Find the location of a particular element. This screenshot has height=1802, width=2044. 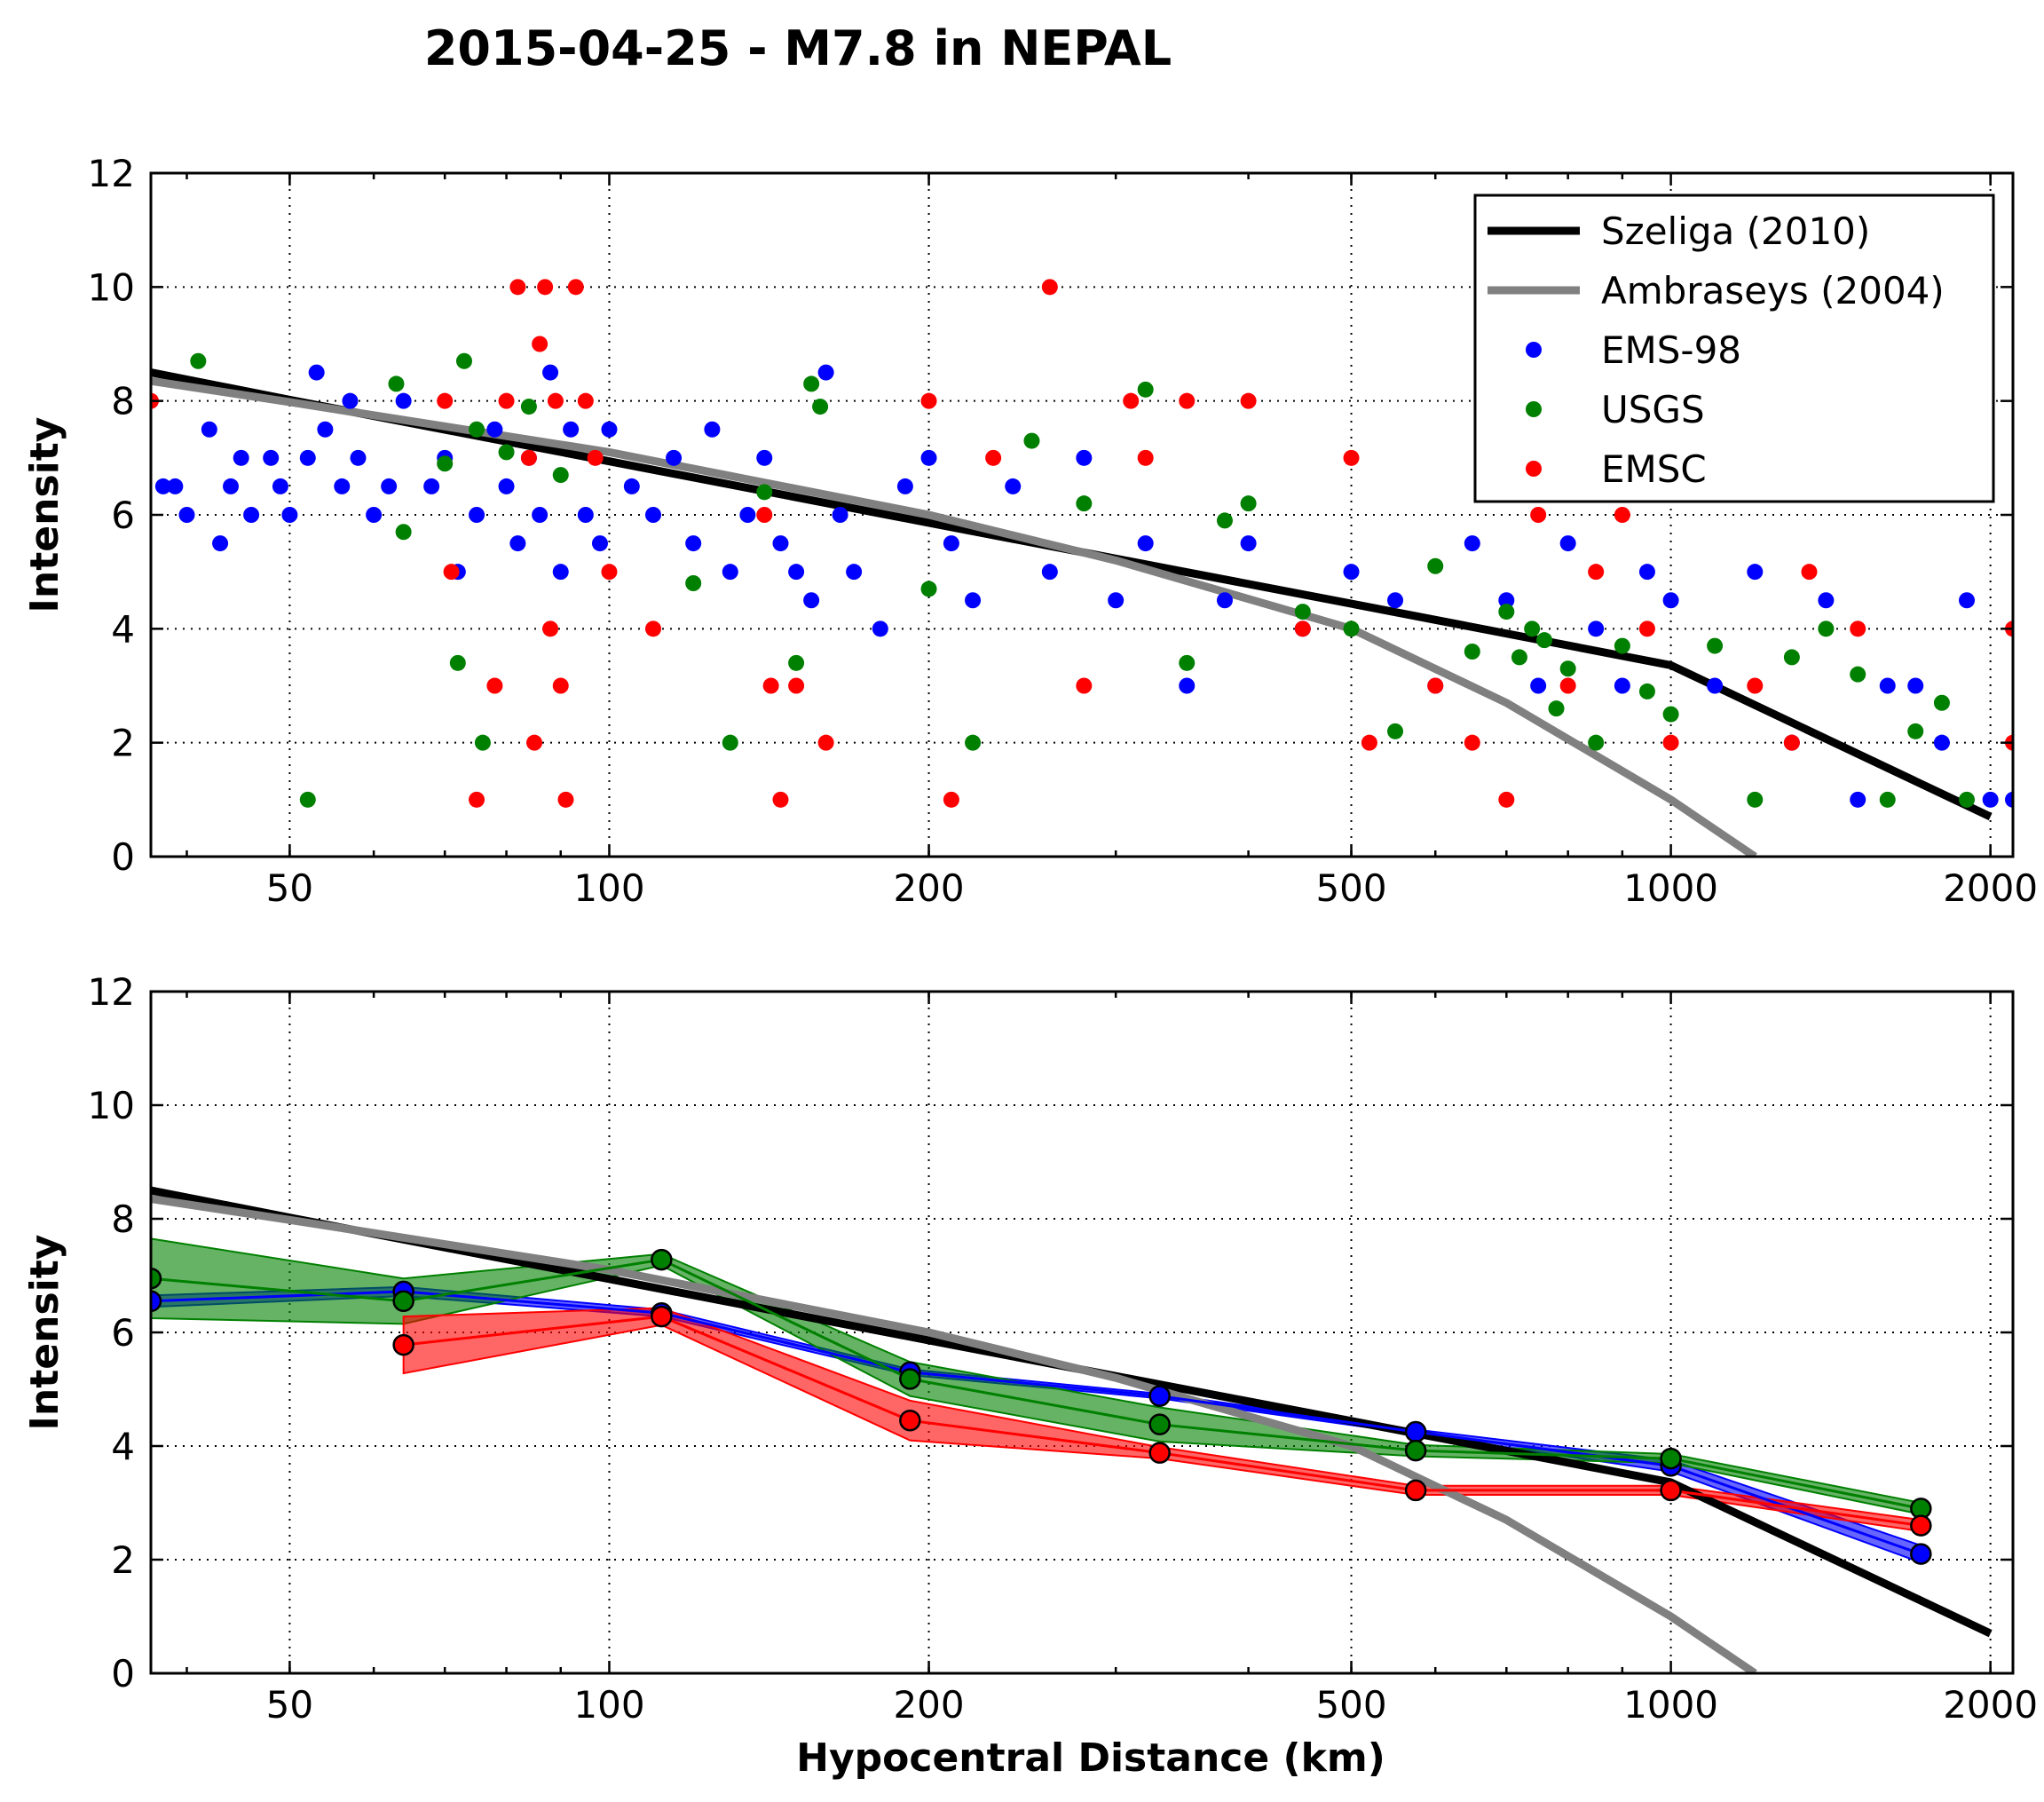

y-tick-label: 8 is located at coordinates (123, 1219).